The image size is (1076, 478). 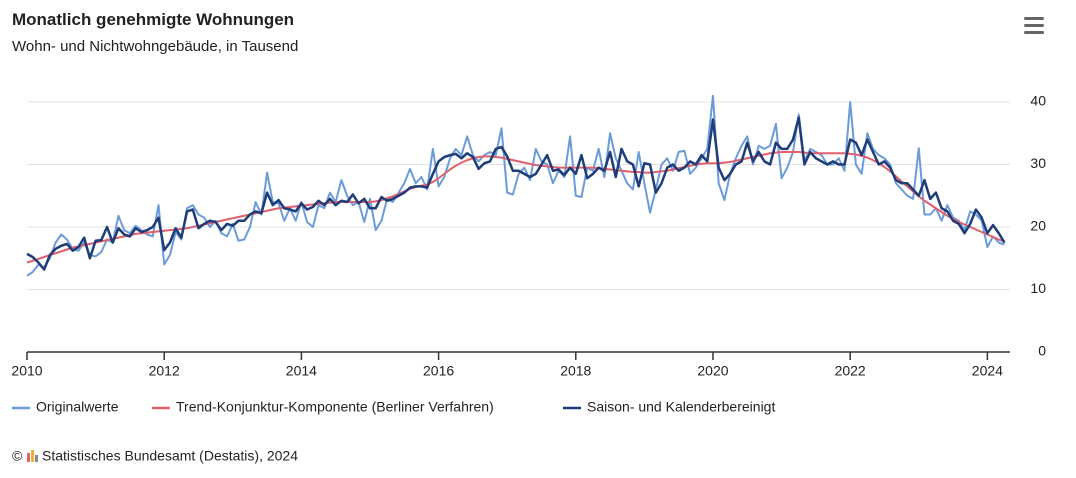 I want to click on y-tick-label: 0, so click(x=1042, y=351).